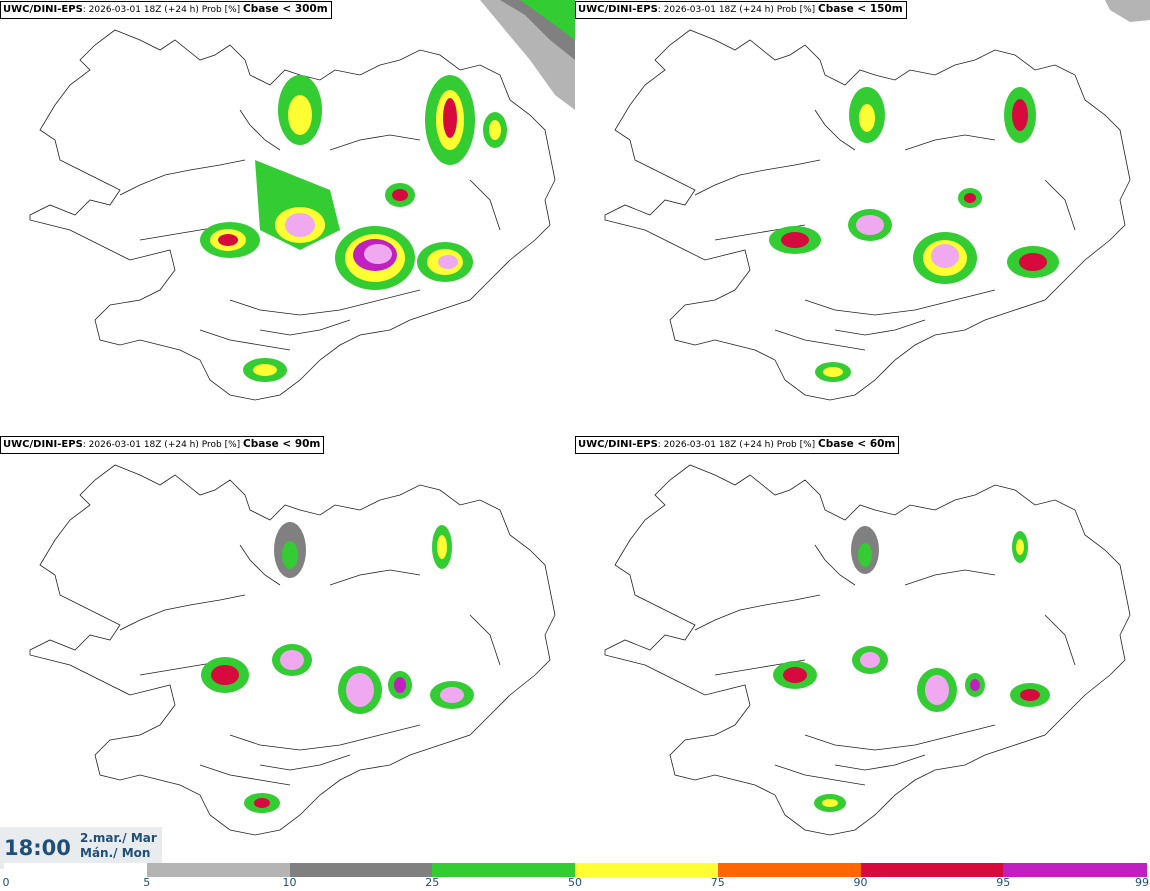 The width and height of the screenshot is (1150, 891). Describe the element at coordinates (1003, 882) in the screenshot. I see `colorbar-tick-label: 95` at that location.